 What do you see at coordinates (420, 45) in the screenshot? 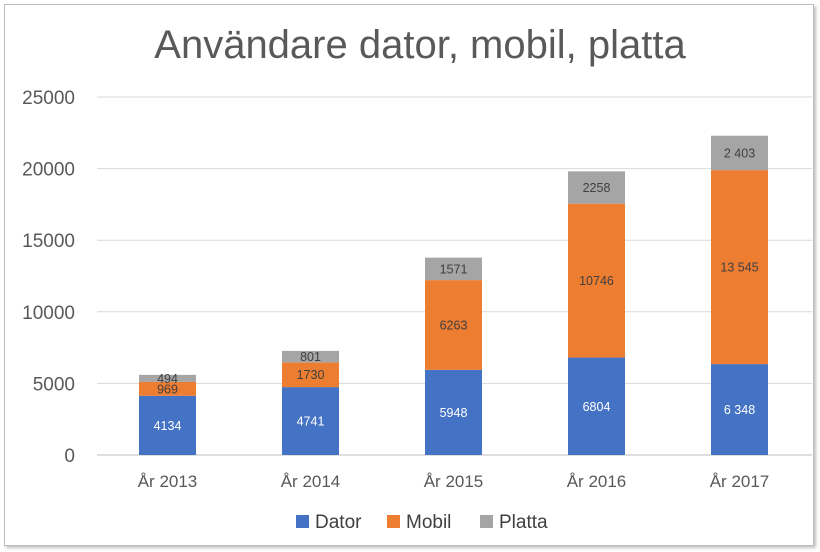
I see `chart-title: Användare dator, mobil, platta` at bounding box center [420, 45].